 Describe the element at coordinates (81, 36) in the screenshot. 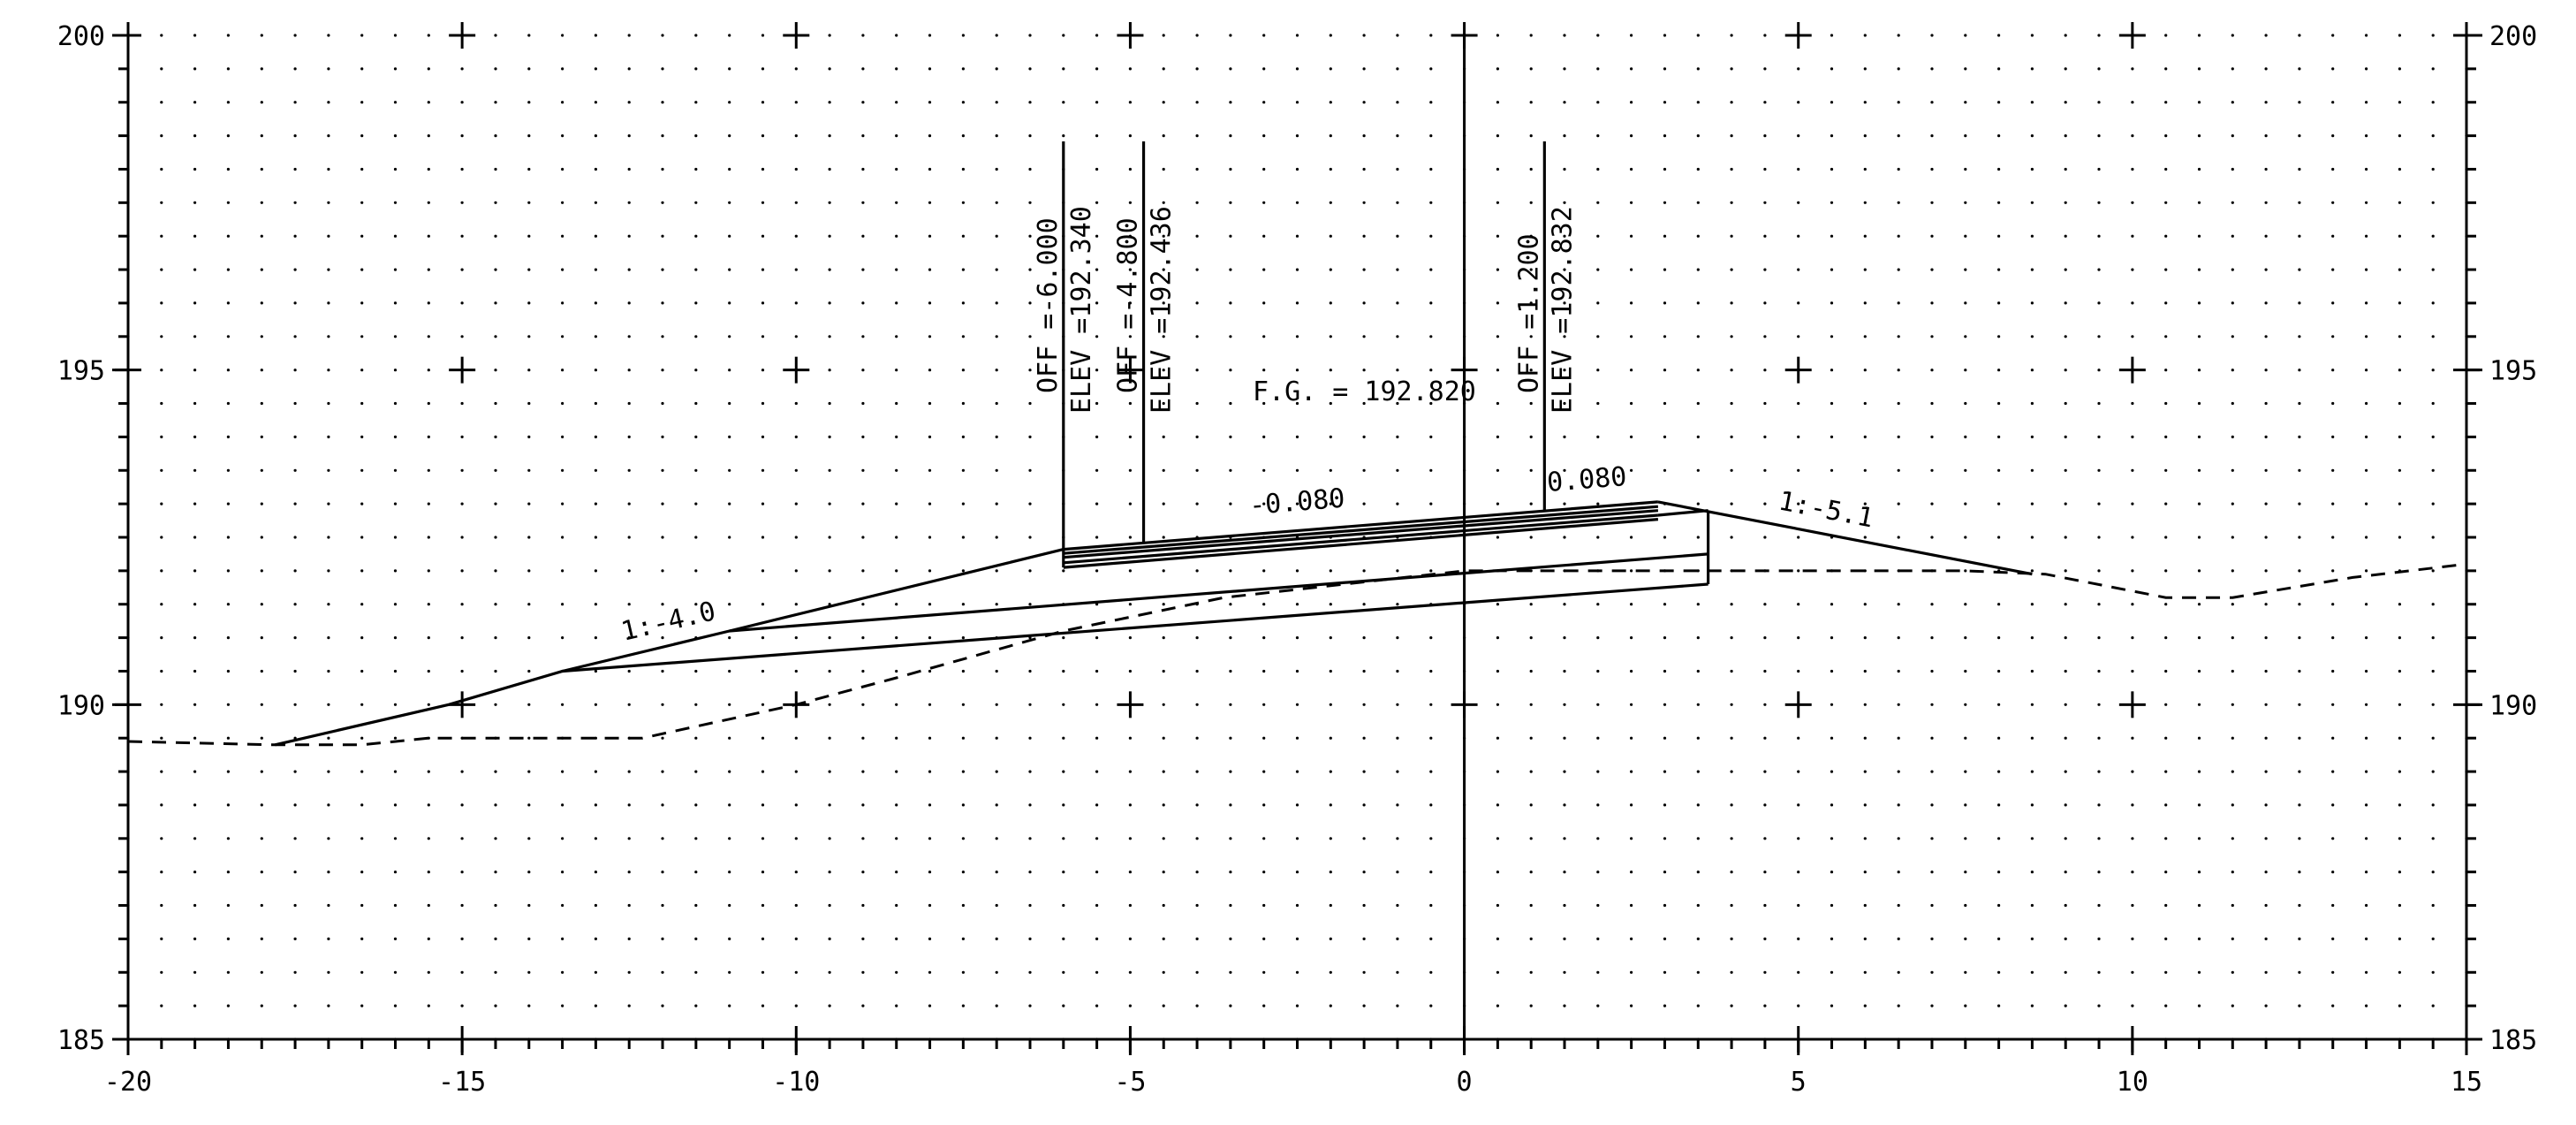

I see `y-tick-label-left: 200` at that location.